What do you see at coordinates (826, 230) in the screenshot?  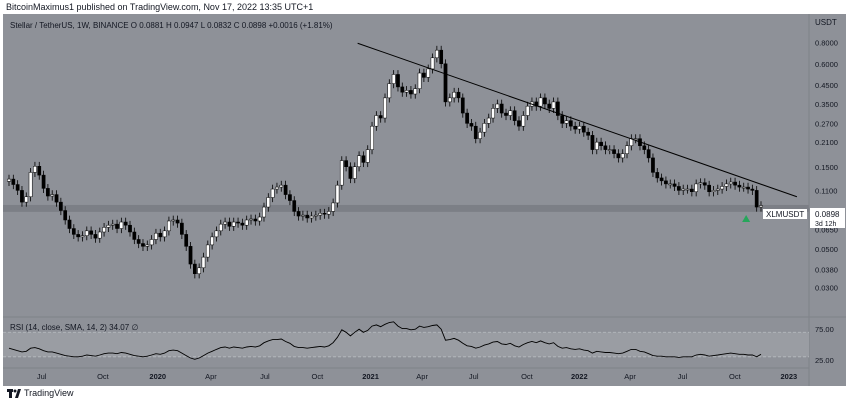 I see `price-tick: 0.0650` at bounding box center [826, 230].